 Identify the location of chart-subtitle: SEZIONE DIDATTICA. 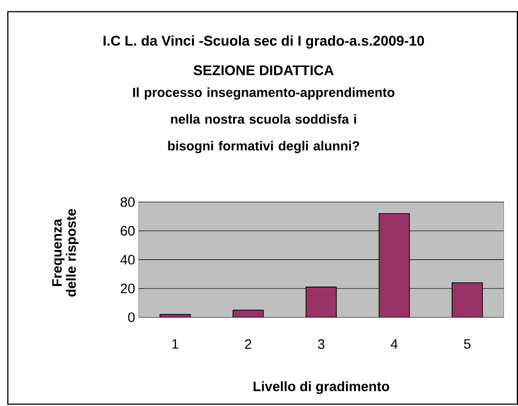
(264, 70).